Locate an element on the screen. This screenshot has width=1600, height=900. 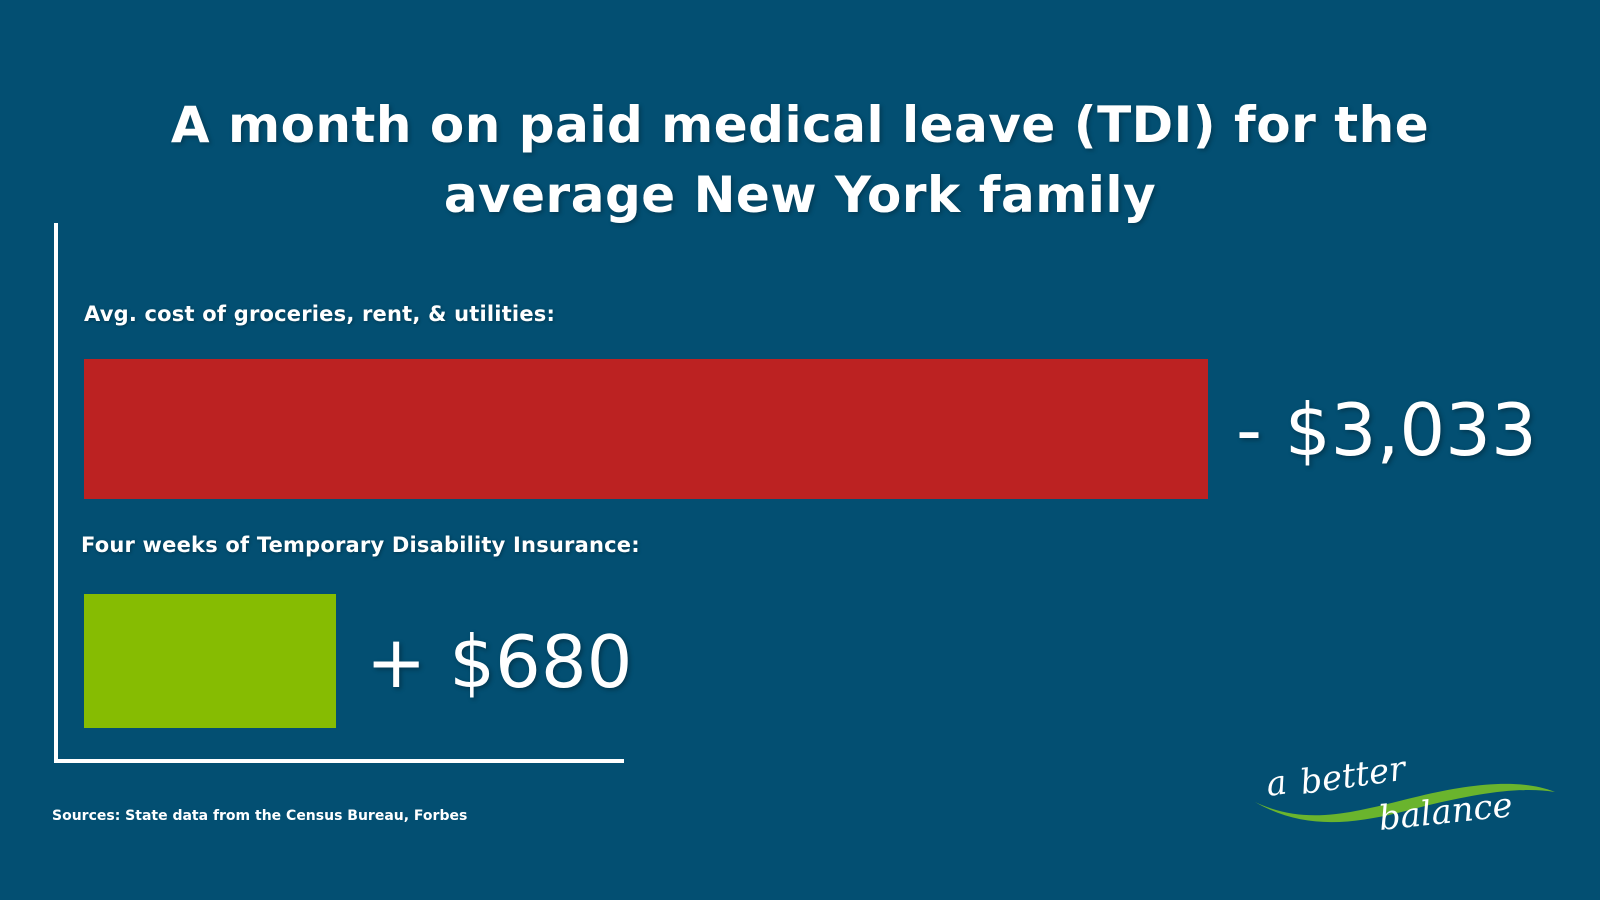
x-axis-line is located at coordinates (339, 761).